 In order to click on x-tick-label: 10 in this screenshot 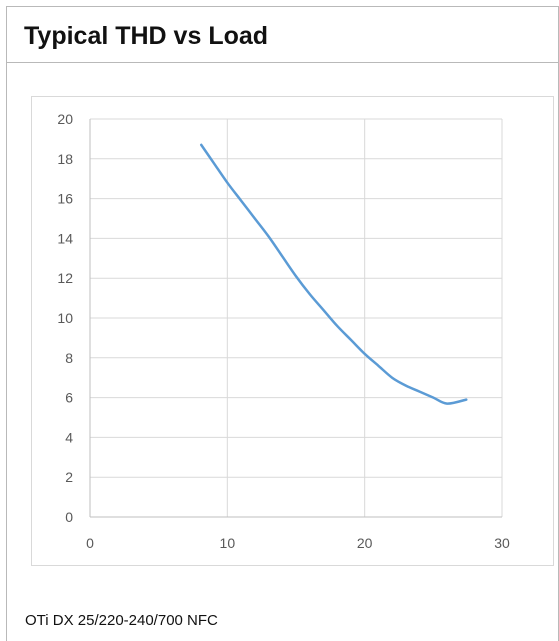, I will do `click(228, 543)`.